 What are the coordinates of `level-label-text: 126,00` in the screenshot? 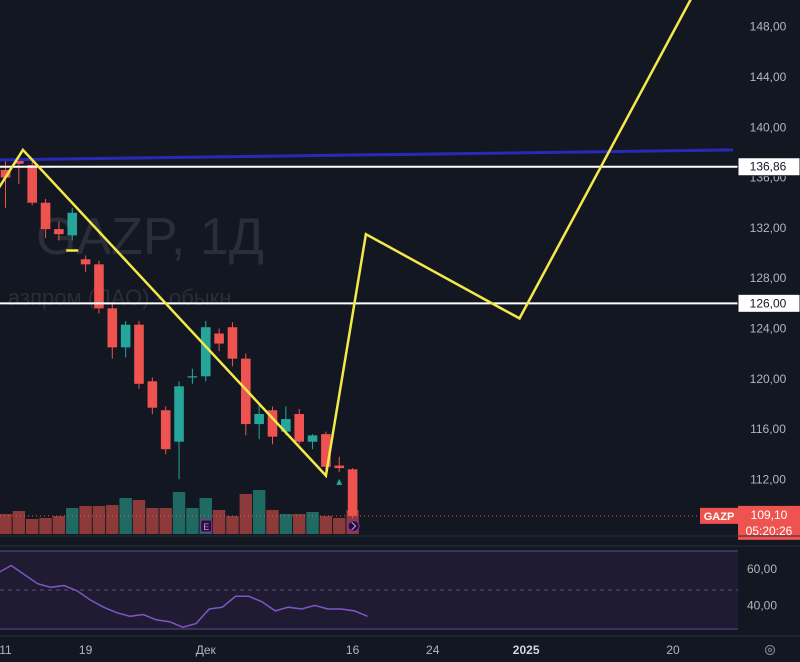 It's located at (768, 303).